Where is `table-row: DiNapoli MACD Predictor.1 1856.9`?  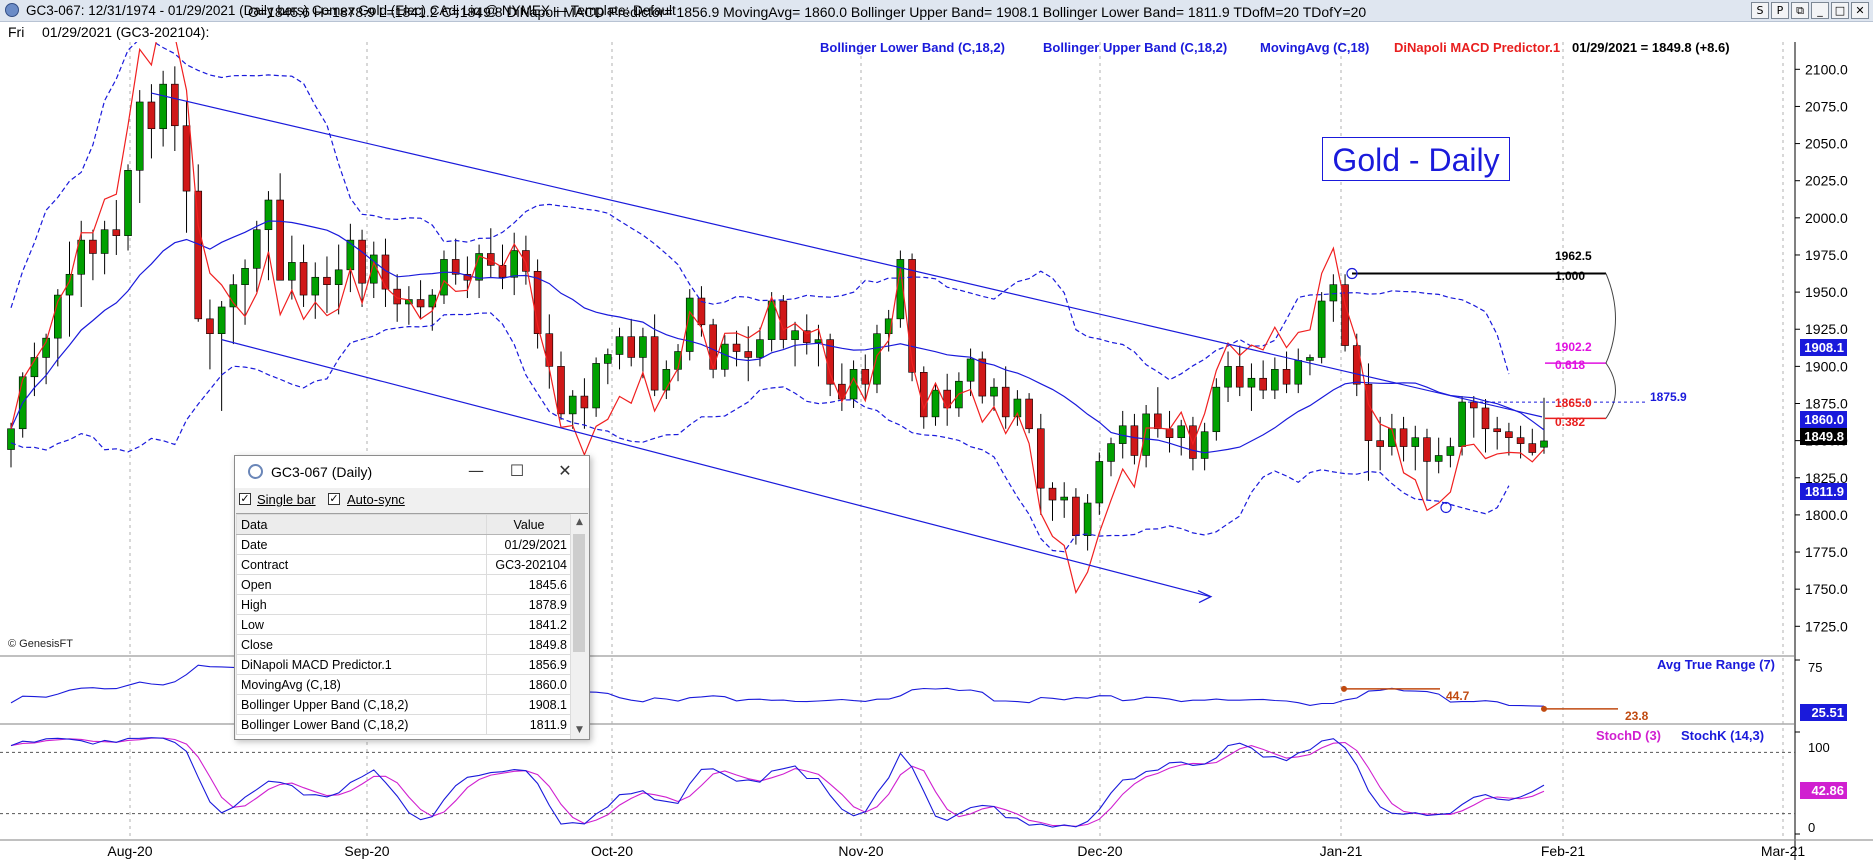
table-row: DiNapoli MACD Predictor.1 1856.9 is located at coordinates (404, 664).